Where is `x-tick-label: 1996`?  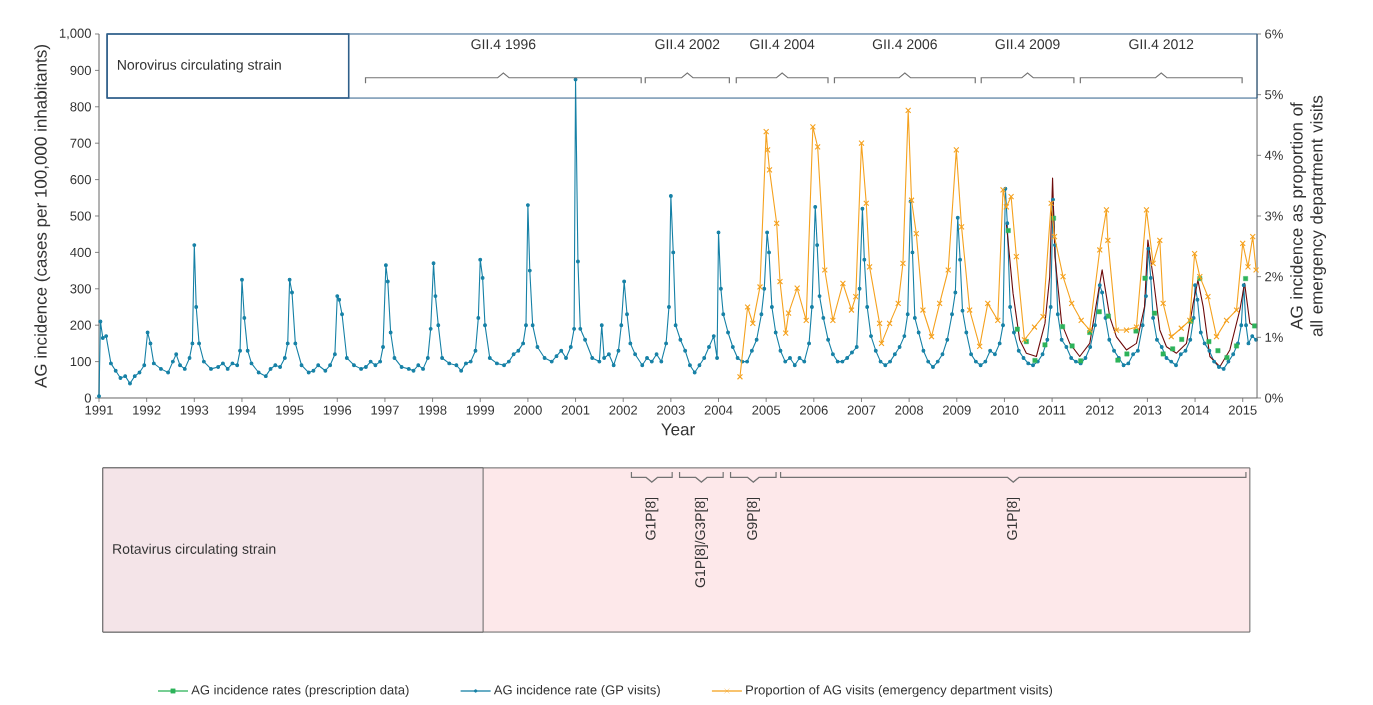 x-tick-label: 1996 is located at coordinates (337, 410).